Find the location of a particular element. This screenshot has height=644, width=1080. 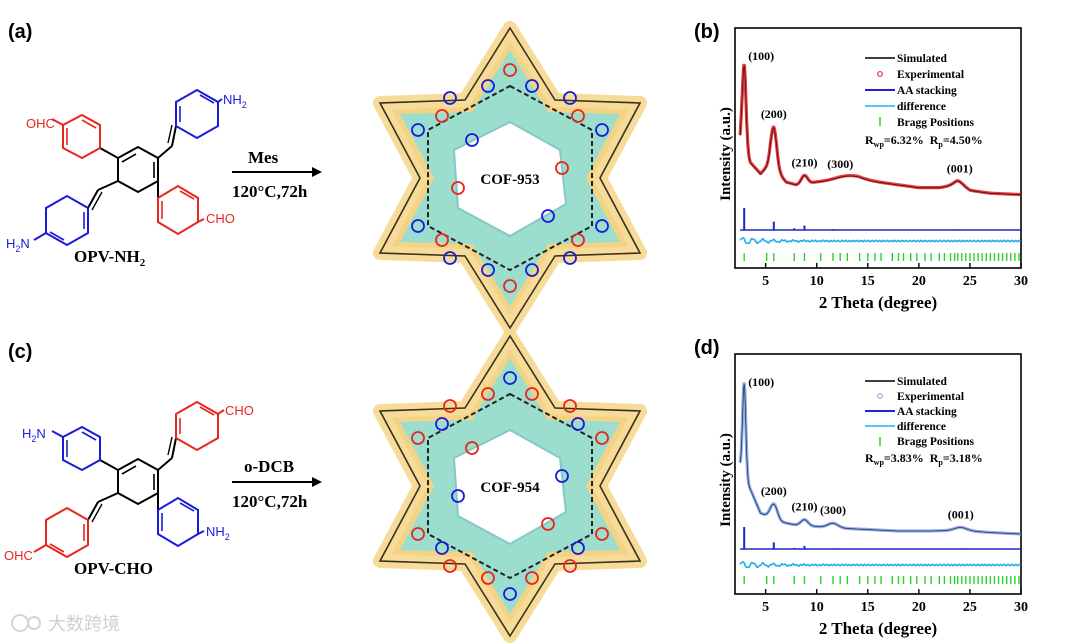

peak-label-4-b: (001) is located at coordinates (960, 169).